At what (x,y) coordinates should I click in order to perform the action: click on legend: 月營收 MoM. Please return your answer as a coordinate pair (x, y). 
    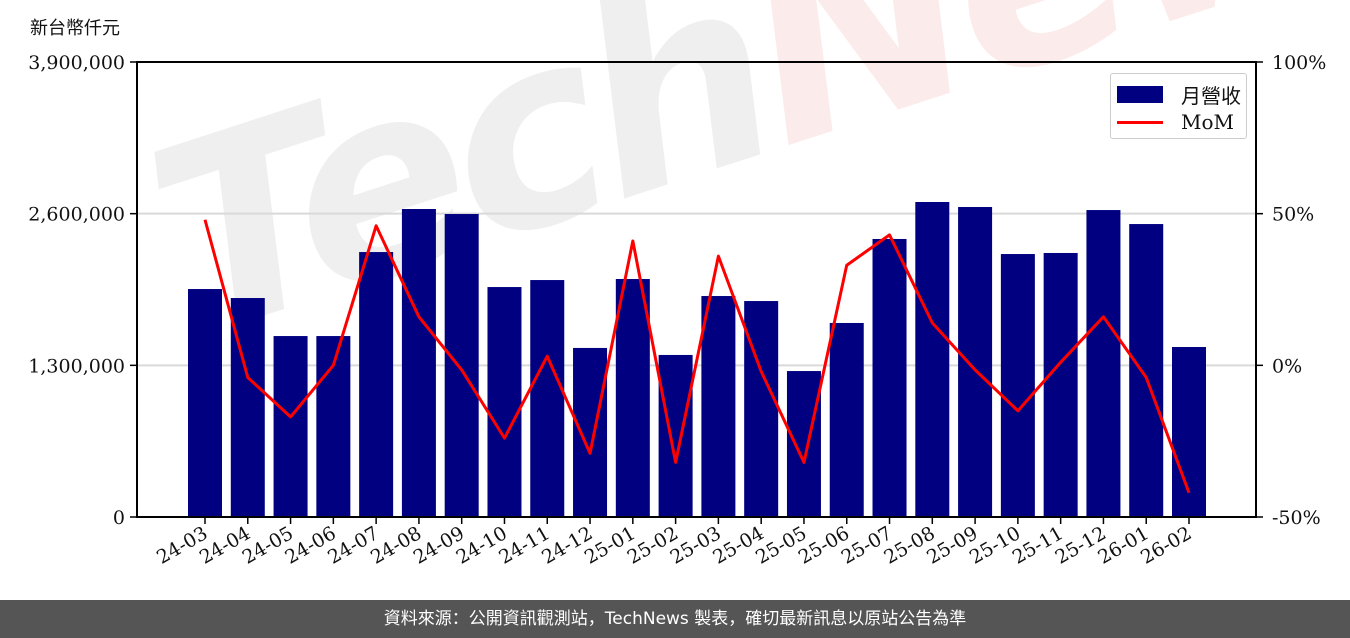
    Looking at the image, I should click on (1178, 106).